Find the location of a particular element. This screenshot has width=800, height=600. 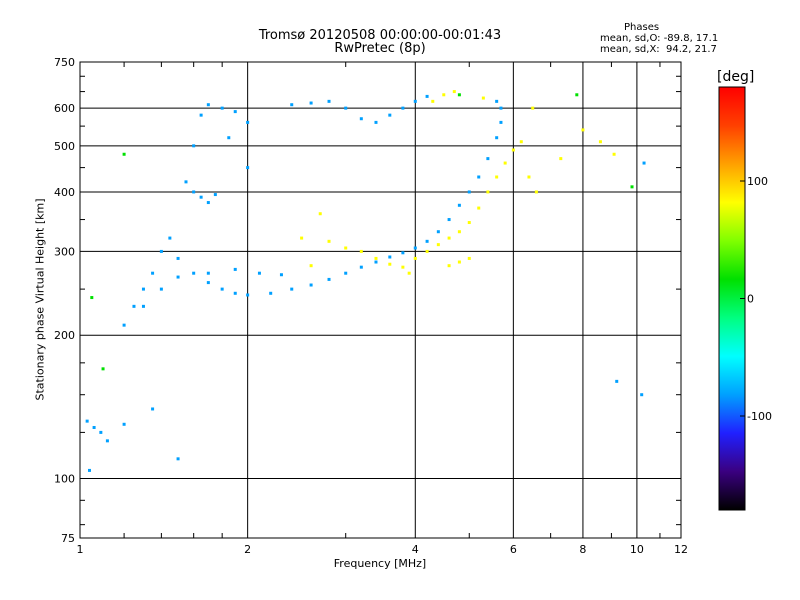

y-tick-label: 200 is located at coordinates (64, 335).